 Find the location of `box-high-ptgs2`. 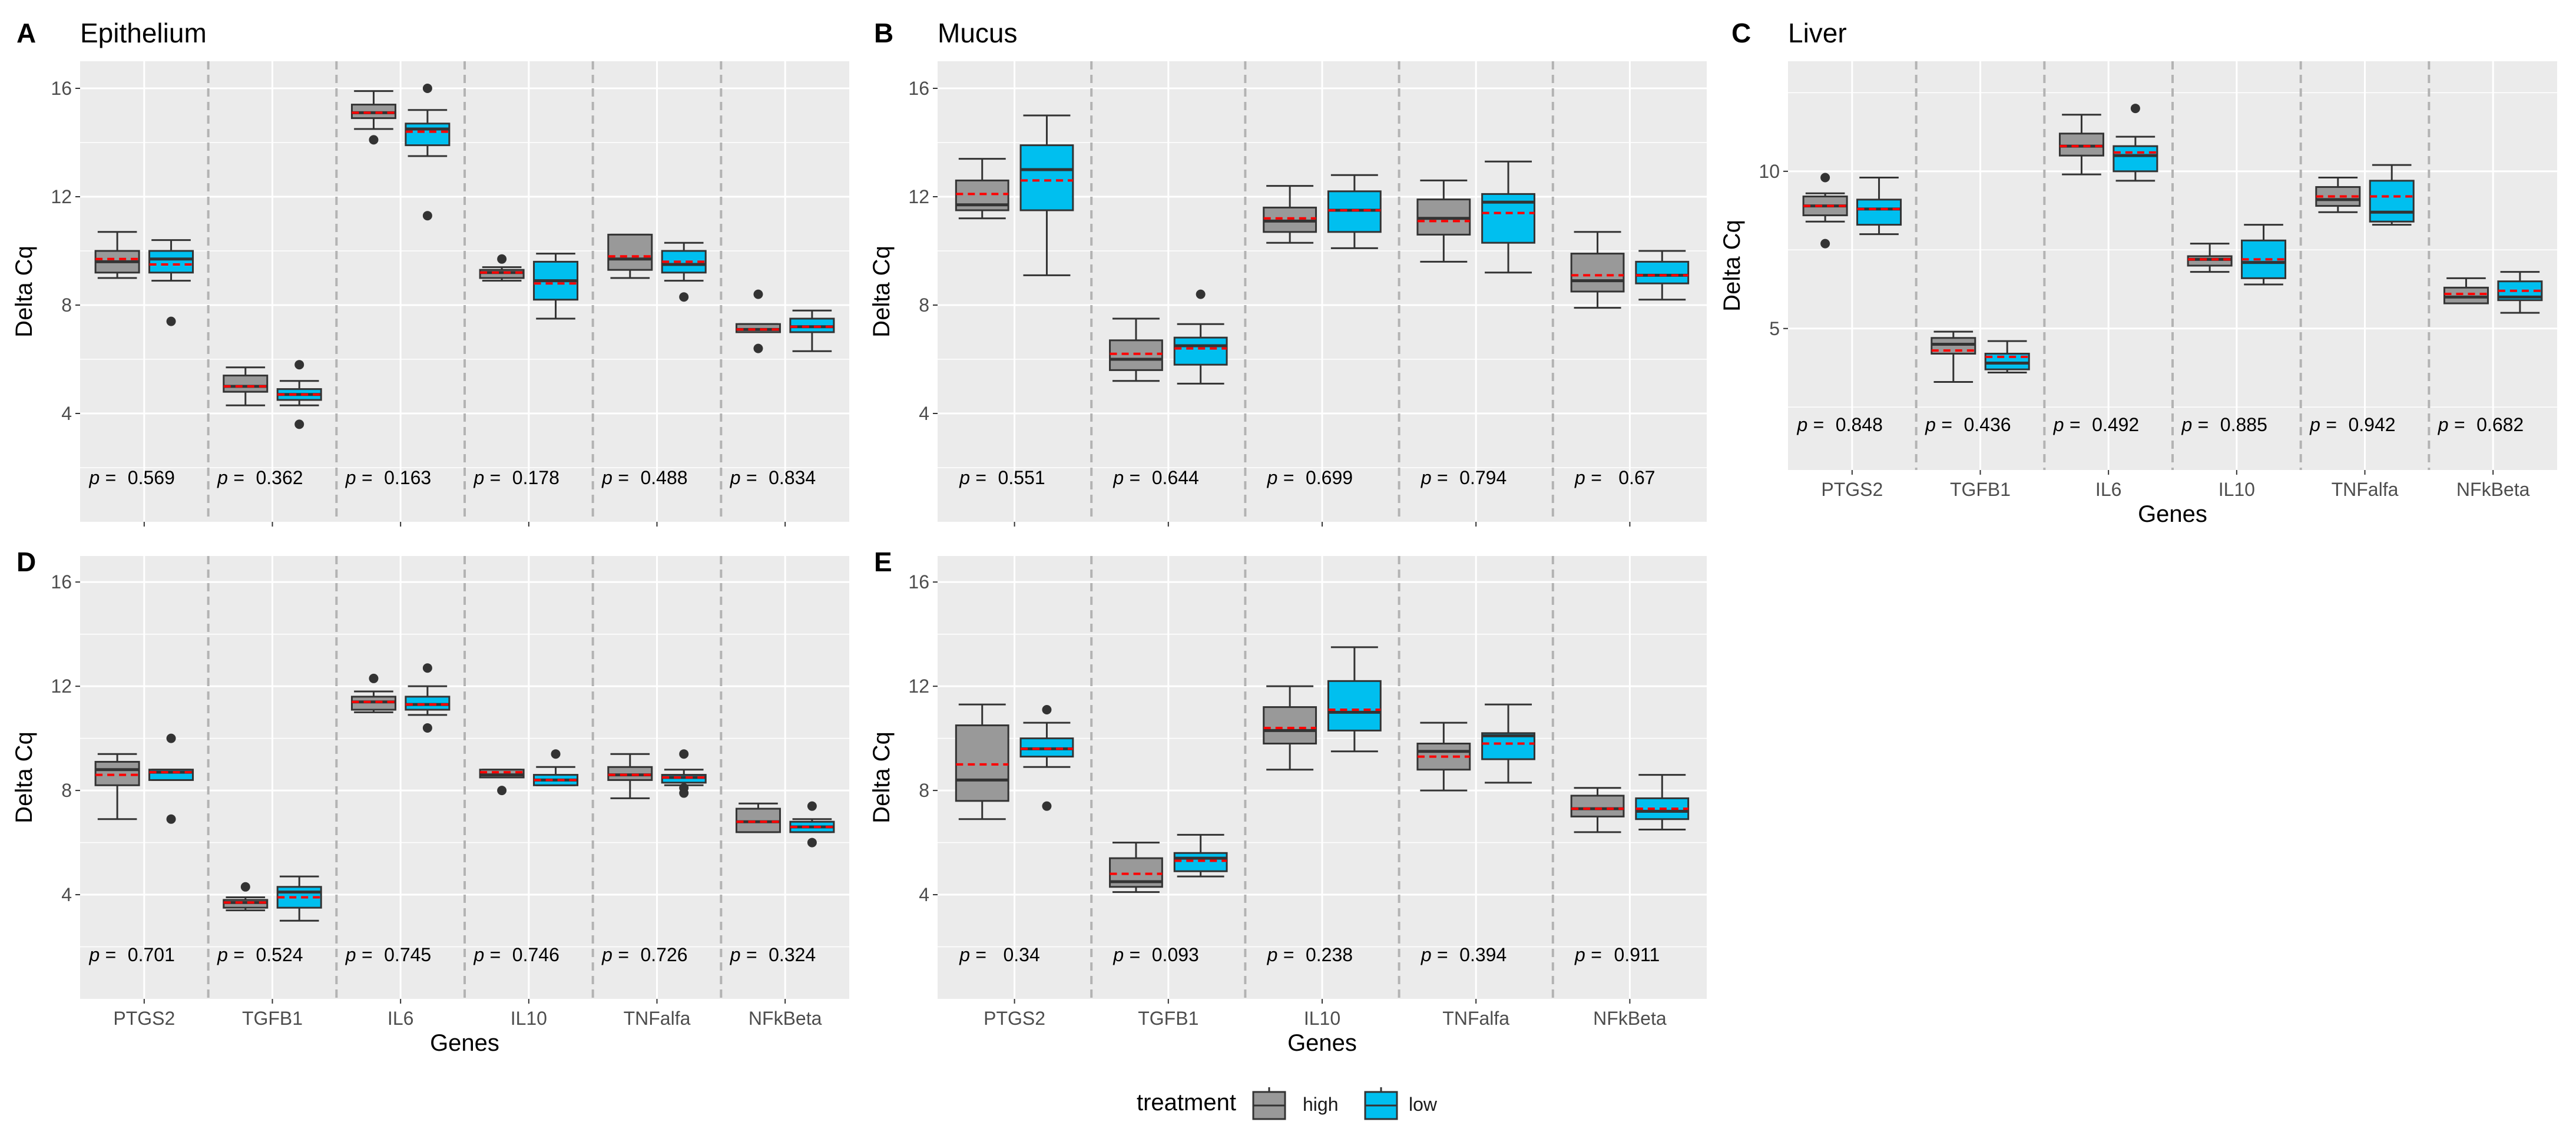

box-high-ptgs2 is located at coordinates (117, 786).